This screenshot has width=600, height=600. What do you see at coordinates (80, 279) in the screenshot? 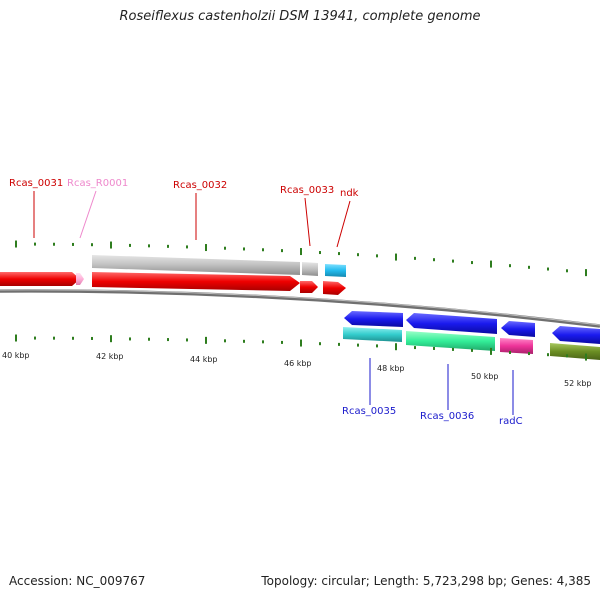
I see `rna-arrow-rcas-r0001` at bounding box center [80, 279].